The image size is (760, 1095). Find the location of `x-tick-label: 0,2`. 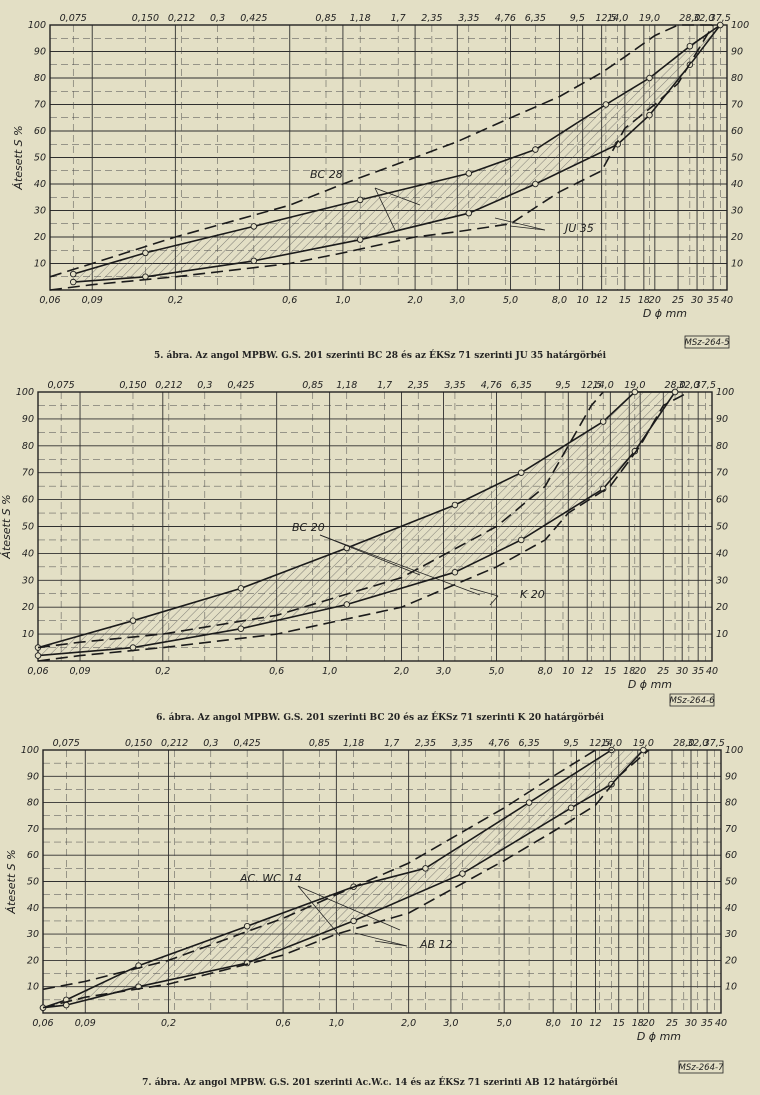

x-tick-label: 0,2 is located at coordinates (175, 300).